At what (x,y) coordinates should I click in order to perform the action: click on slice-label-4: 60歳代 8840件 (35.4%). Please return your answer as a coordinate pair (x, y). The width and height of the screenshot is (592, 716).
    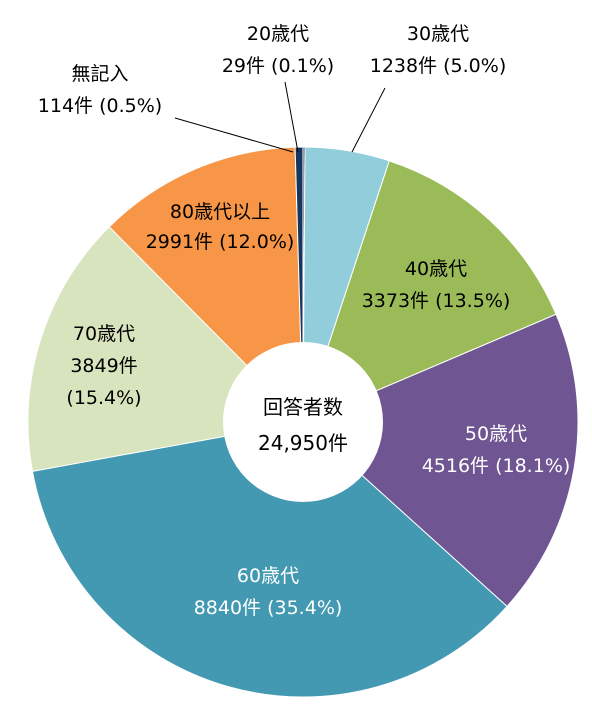
    Looking at the image, I should click on (268, 592).